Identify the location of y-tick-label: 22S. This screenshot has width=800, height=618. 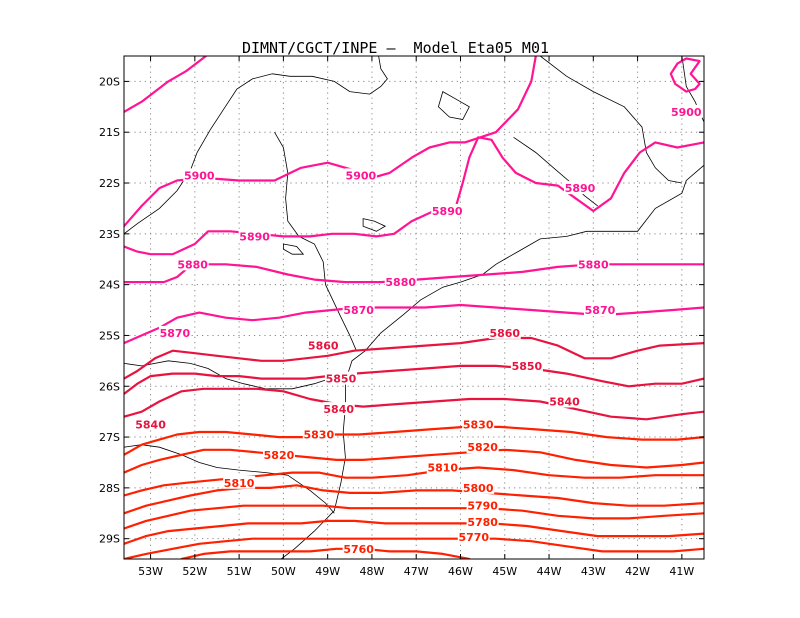
(109, 183).